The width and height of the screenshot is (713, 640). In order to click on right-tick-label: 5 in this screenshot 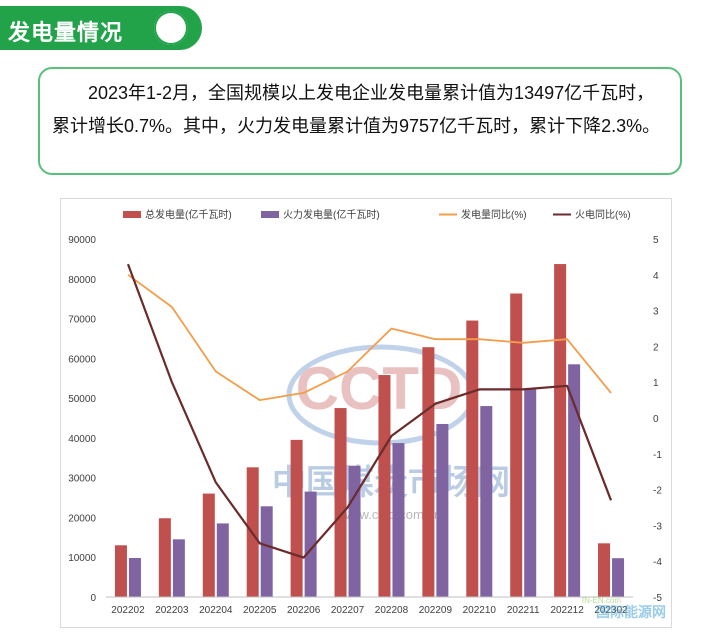, I will do `click(656, 240)`.